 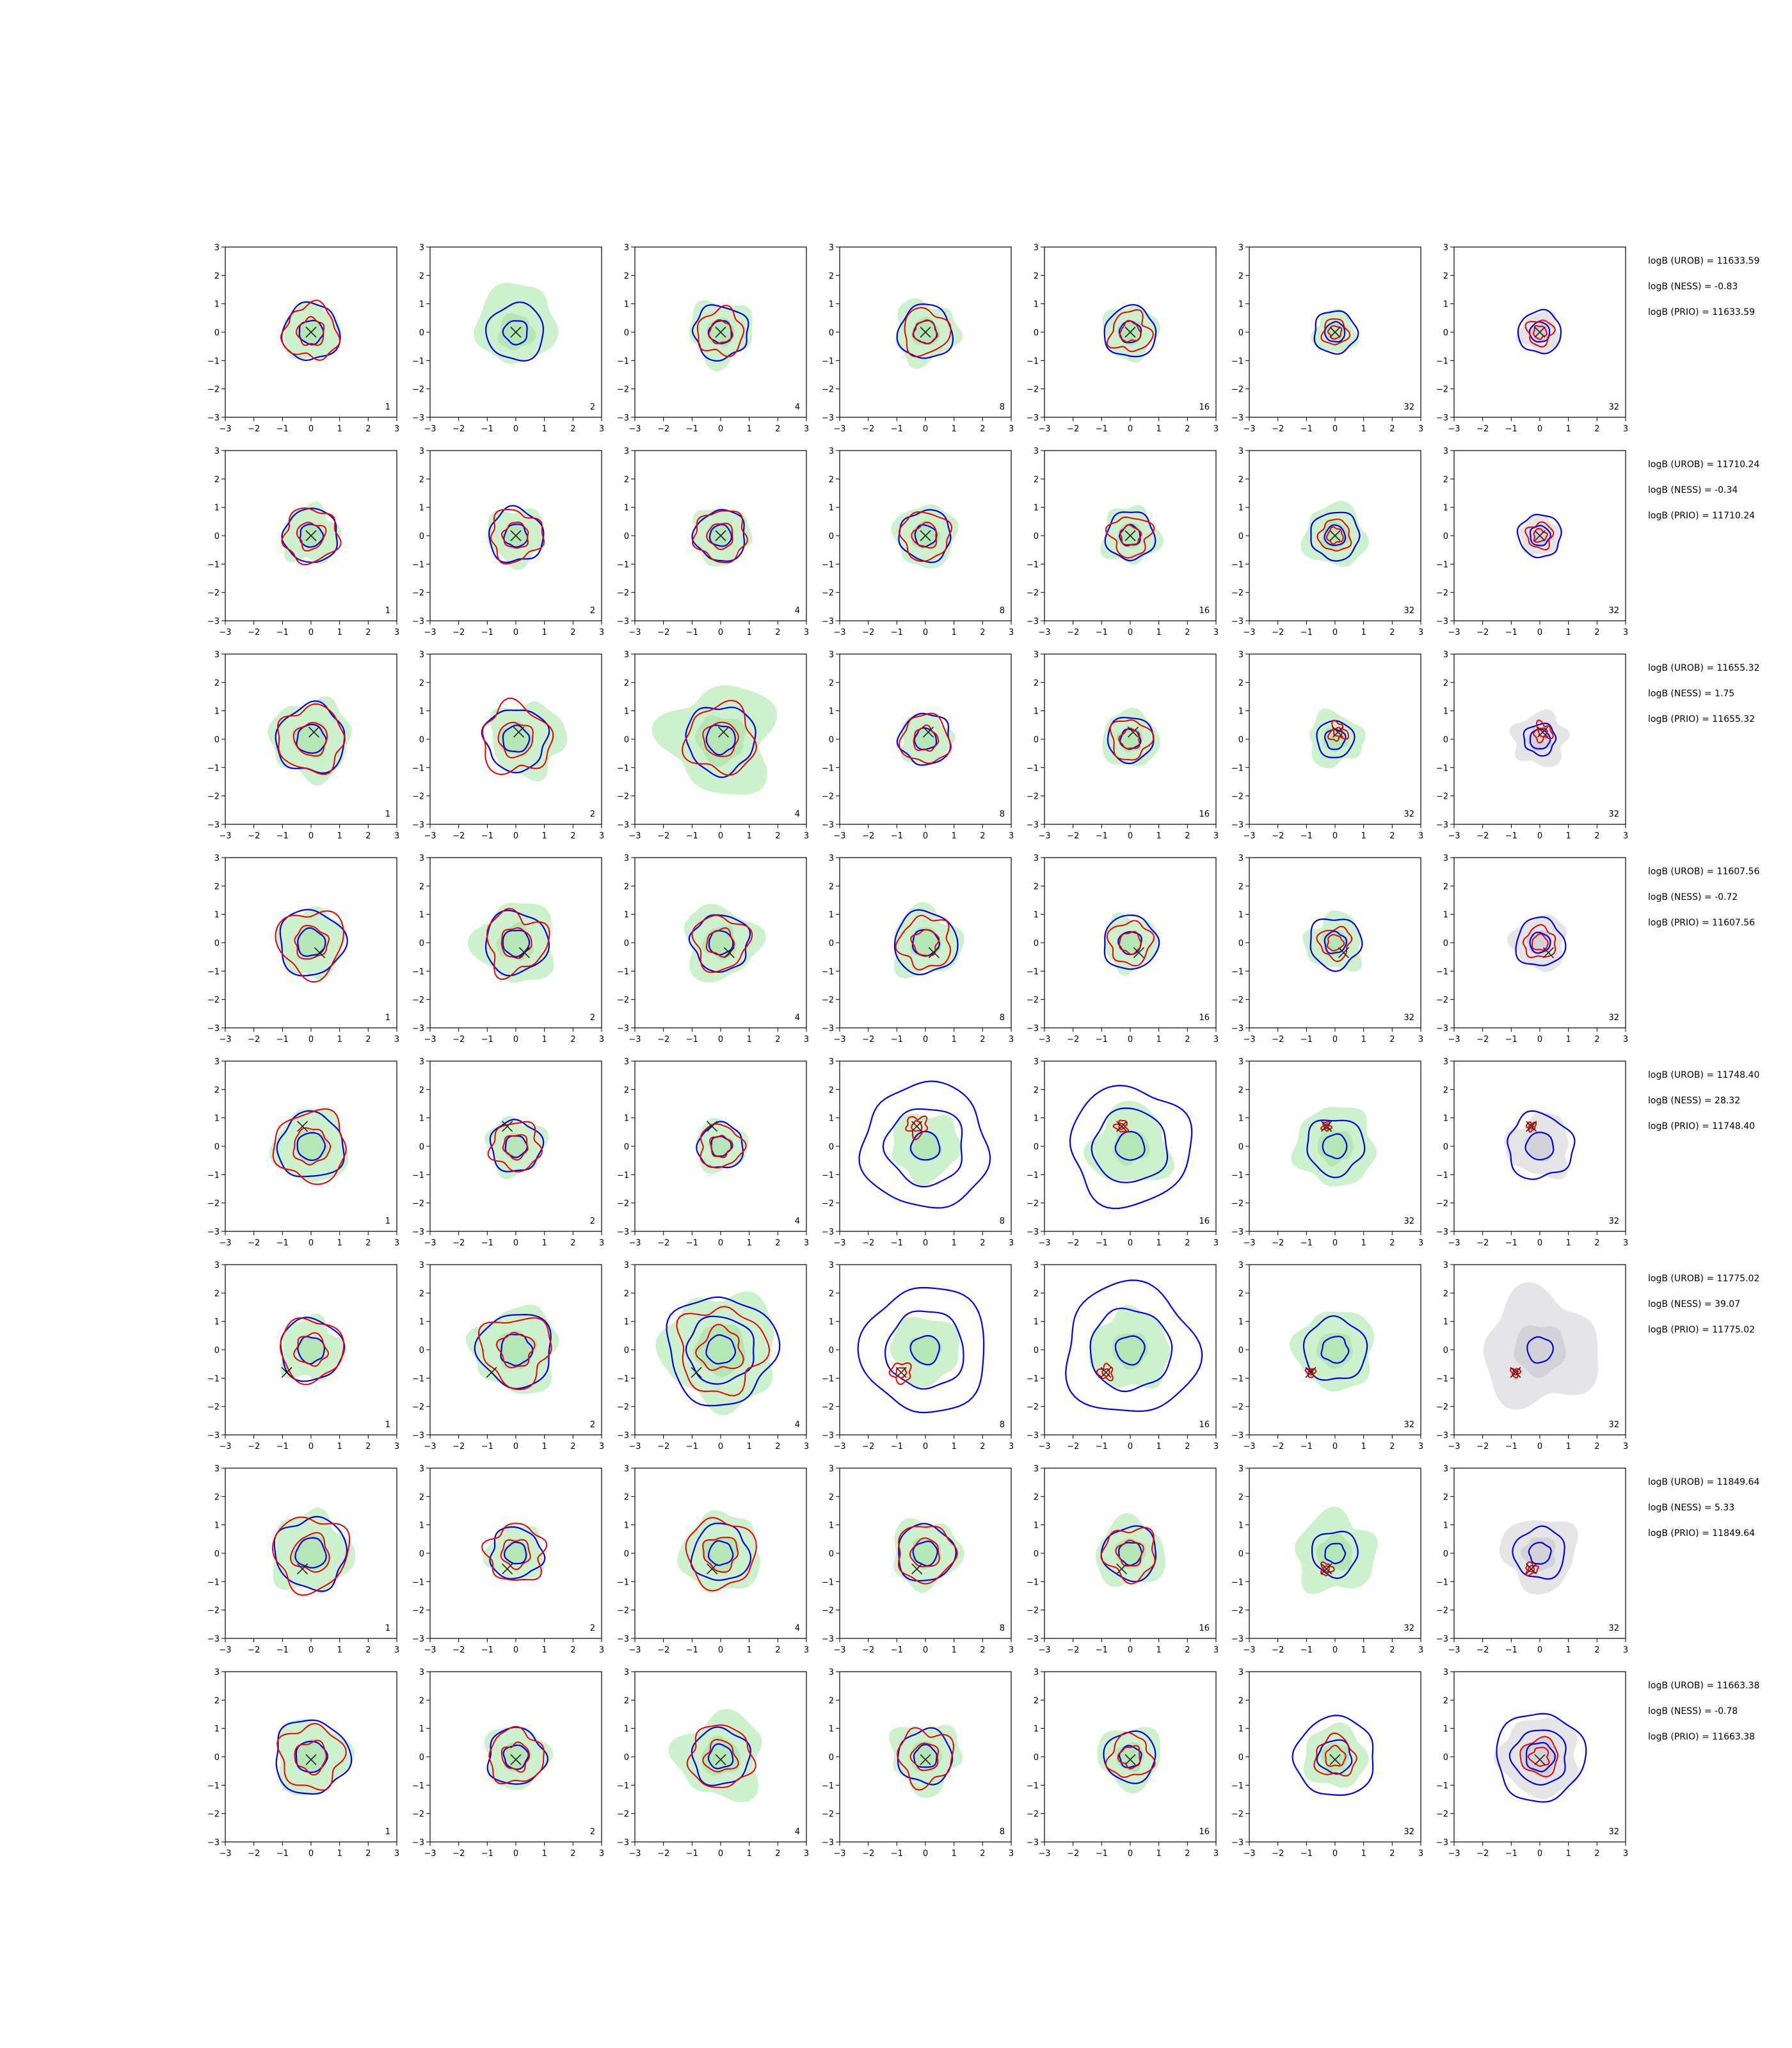 I want to click on panel-r6-c4: −3 −2 −1 0 1 2 3 −3 −2 −1 0 1 2 3 8, so click(x=918, y=1356).